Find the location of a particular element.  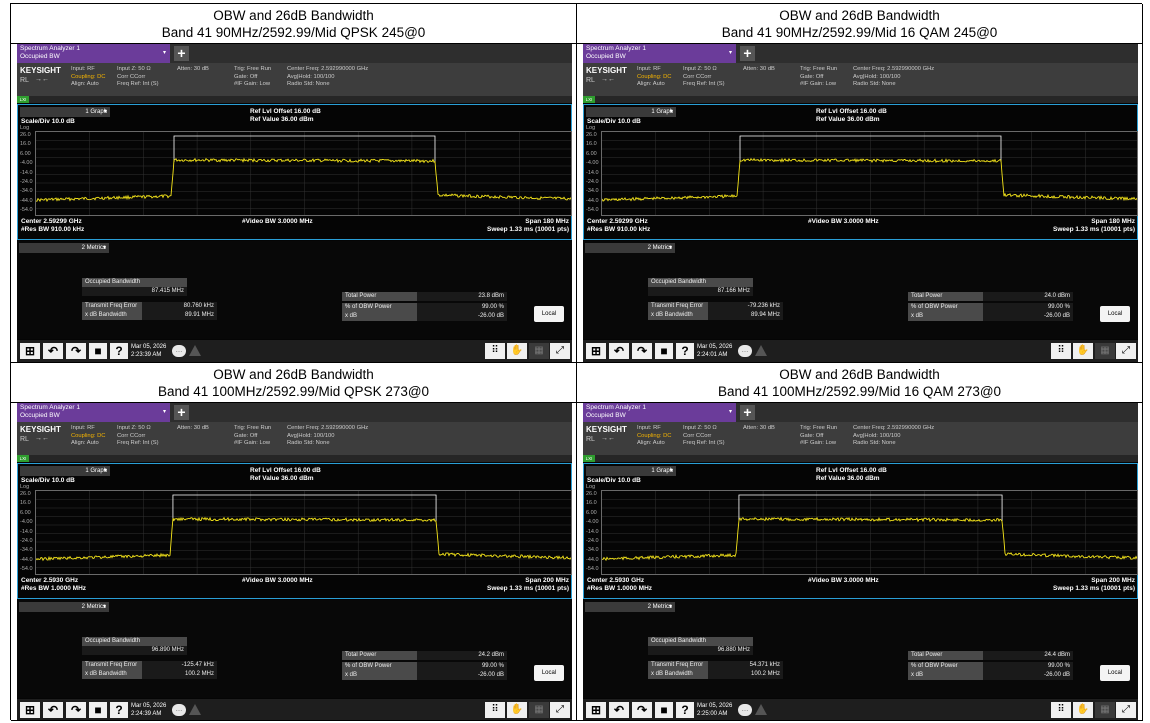

chevron-down-icon: ▾ is located at coordinates (671, 471).